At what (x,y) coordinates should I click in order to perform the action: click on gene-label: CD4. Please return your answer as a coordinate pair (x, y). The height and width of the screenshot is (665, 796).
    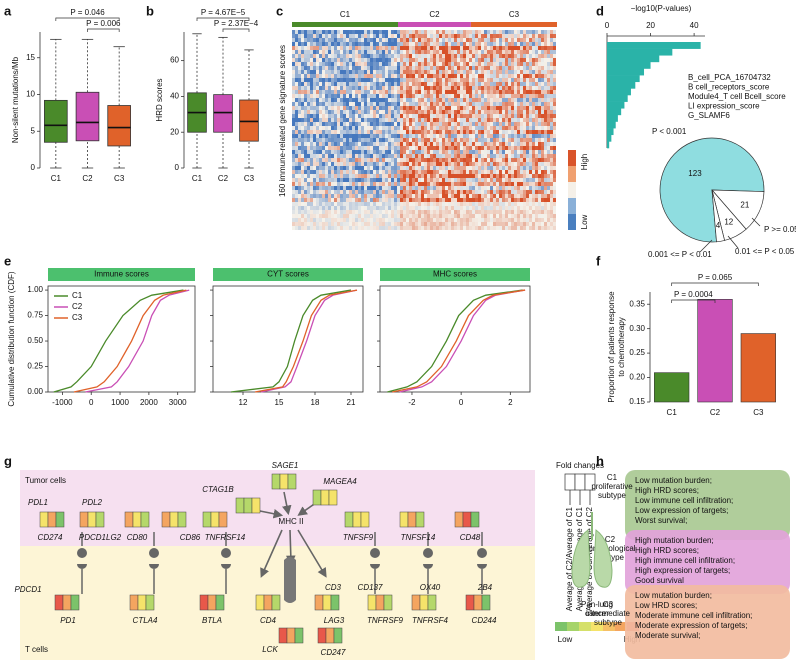
    Looking at the image, I should click on (268, 620).